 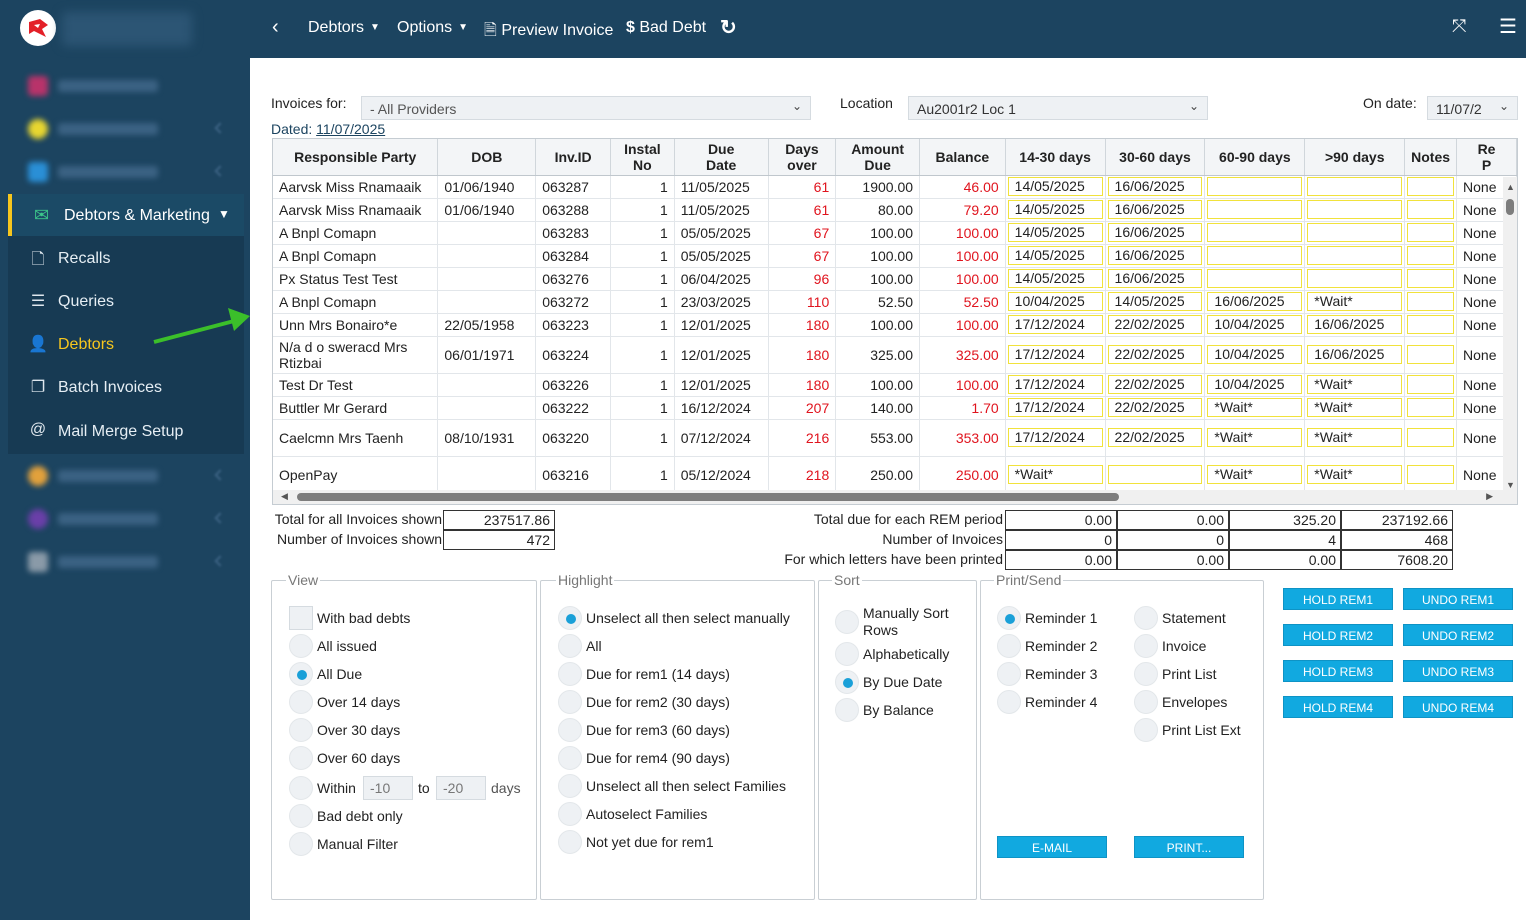 I want to click on sidebar-item-debtors: 👤 Debtors, so click(x=126, y=344).